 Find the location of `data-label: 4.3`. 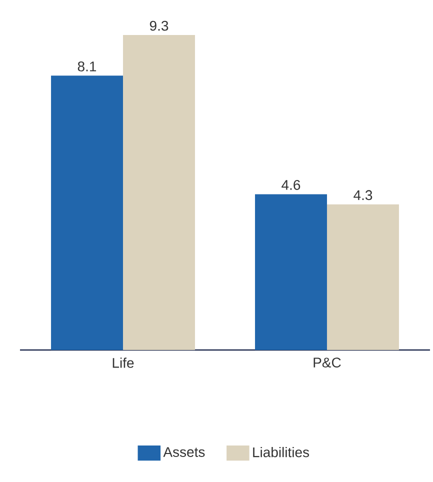

data-label: 4.3 is located at coordinates (363, 195).